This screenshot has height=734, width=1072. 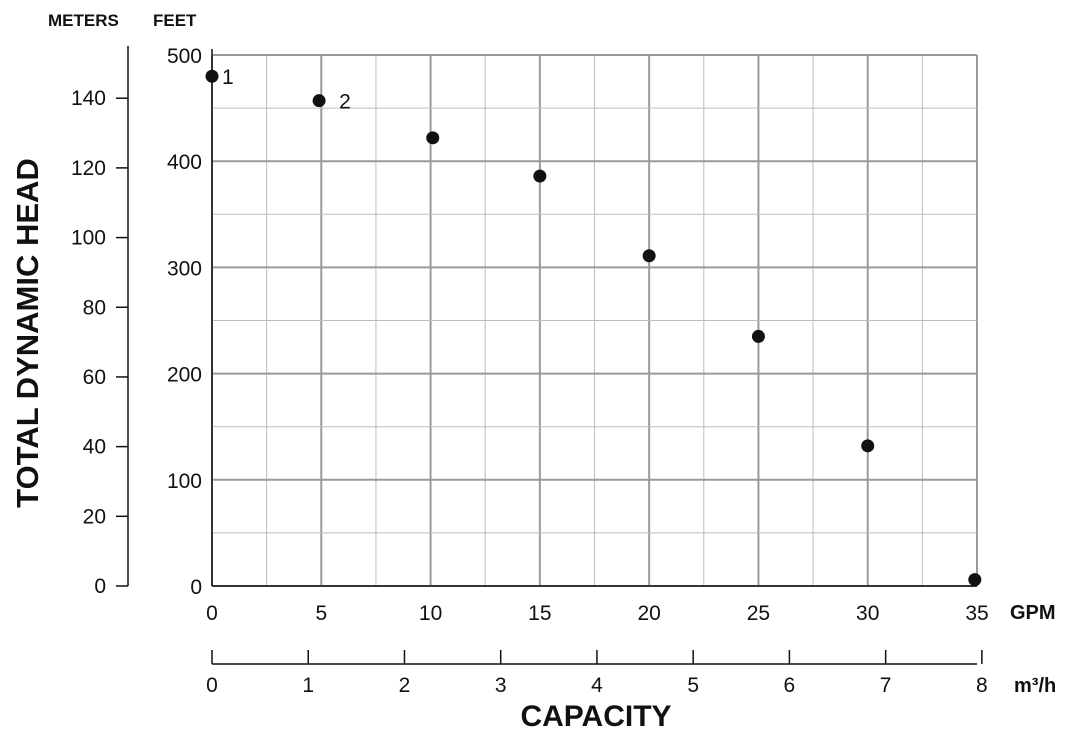 What do you see at coordinates (212, 613) in the screenshot?
I see `x-tick-label: 0` at bounding box center [212, 613].